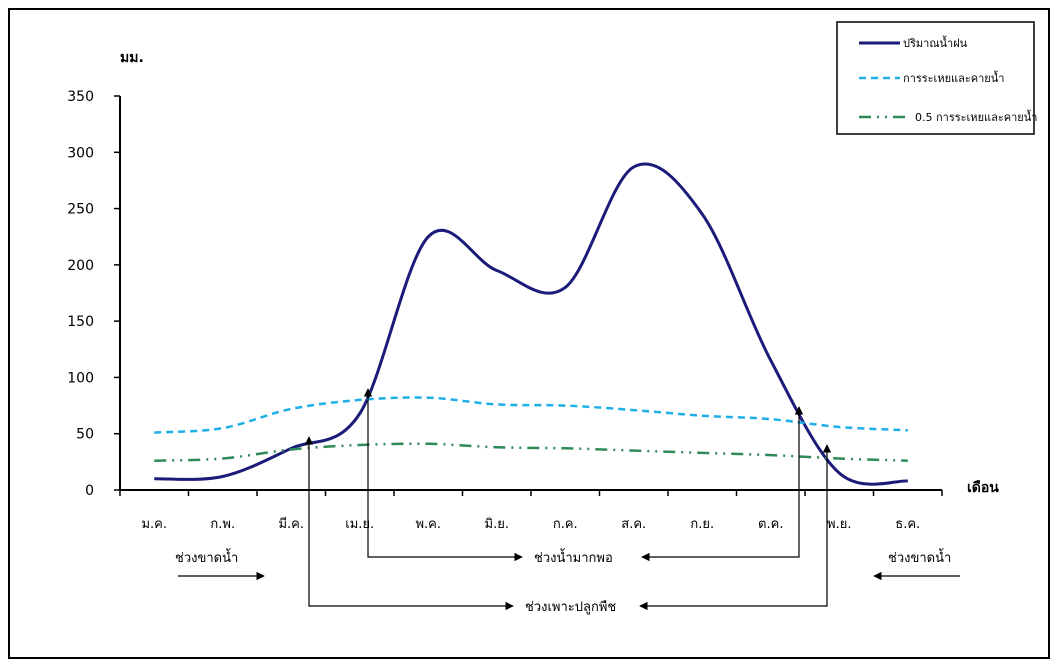  Describe the element at coordinates (976, 116) in the screenshot. I see `legend-label-half-evapotranspiration: 0.5 การระเหยและคายน้ำ` at that location.